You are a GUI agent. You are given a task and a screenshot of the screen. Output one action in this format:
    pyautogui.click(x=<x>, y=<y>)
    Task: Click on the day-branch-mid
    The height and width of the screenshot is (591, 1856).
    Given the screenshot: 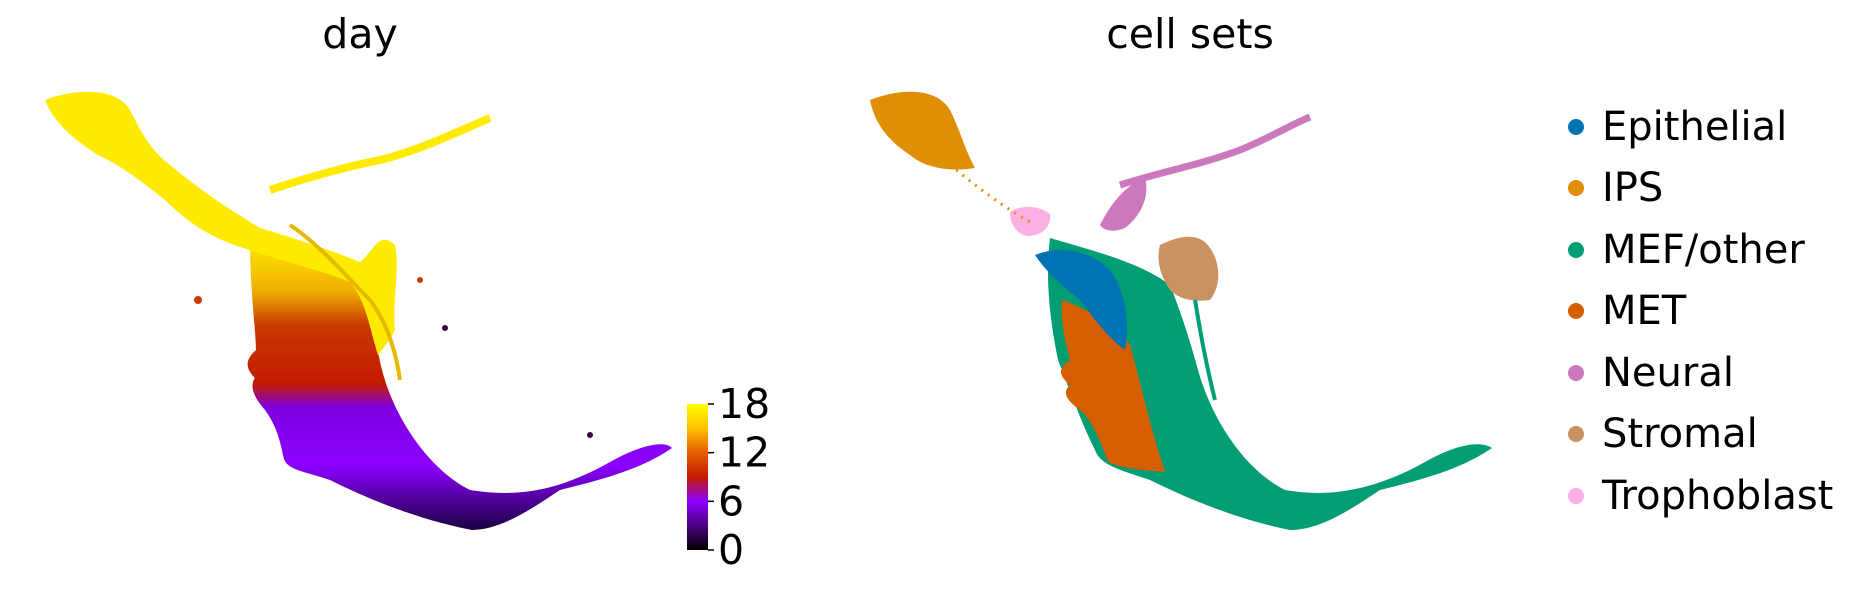 What is the action you would take?
    pyautogui.click(x=345, y=302)
    